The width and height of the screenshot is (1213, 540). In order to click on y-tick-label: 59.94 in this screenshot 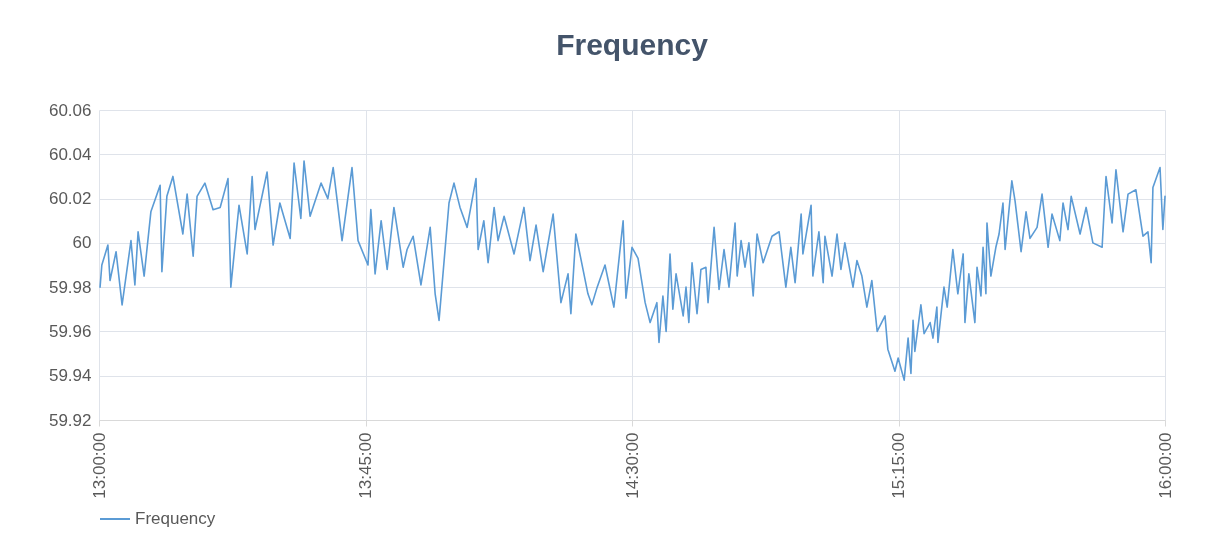, I will do `click(70, 376)`.